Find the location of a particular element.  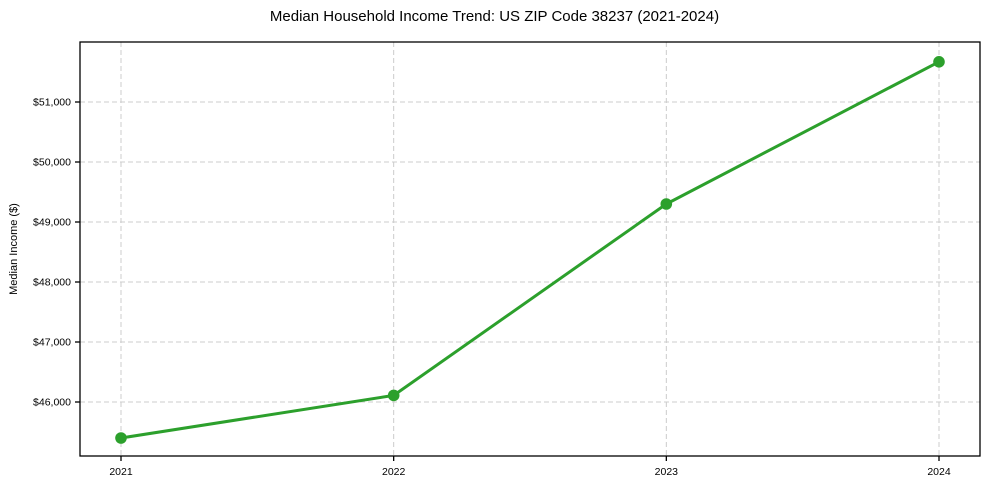

y-tick-label: $46,000 is located at coordinates (52, 403).